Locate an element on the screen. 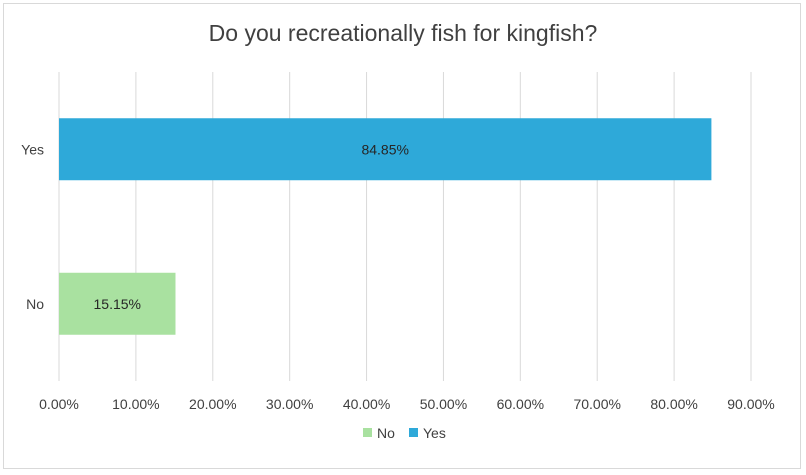  x-tick-label: 80.00% is located at coordinates (673, 404).